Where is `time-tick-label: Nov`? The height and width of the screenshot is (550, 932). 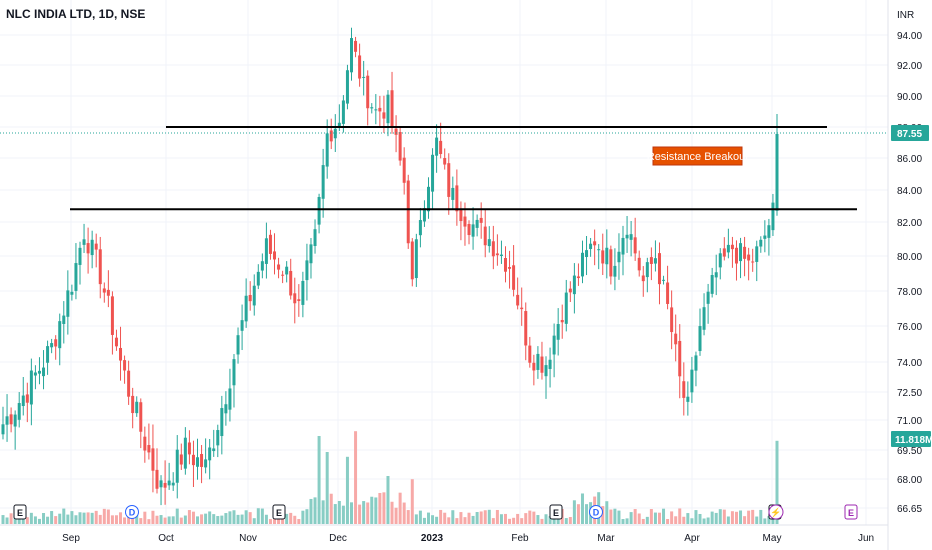
time-tick-label: Nov is located at coordinates (248, 538).